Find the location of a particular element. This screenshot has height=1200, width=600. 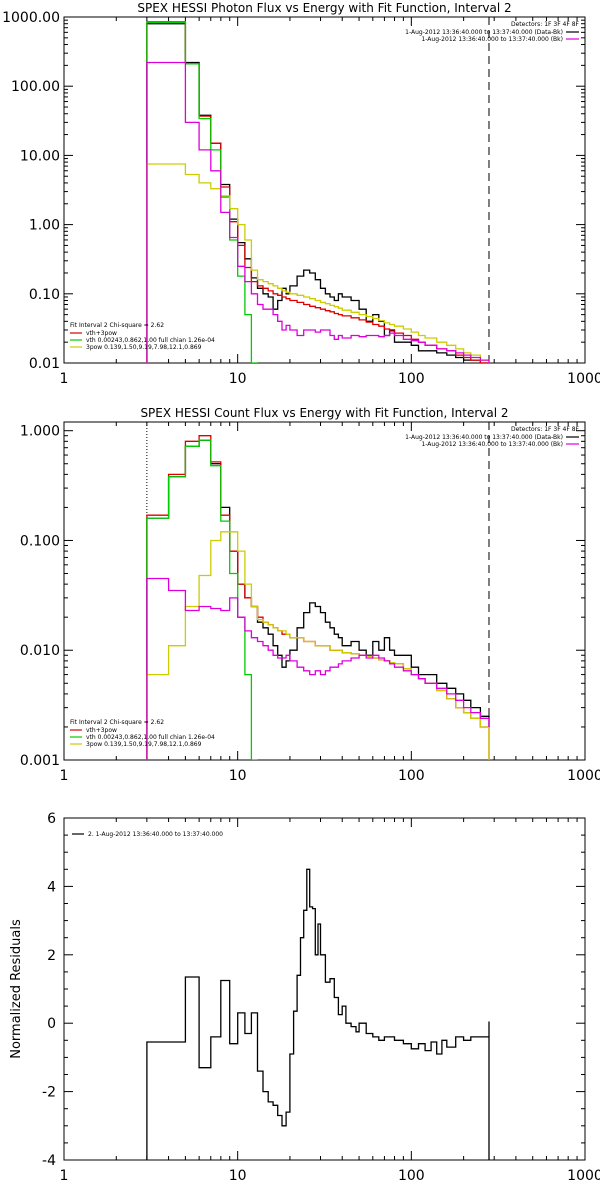

y-tick-label: 1.00 is located at coordinates (44, 226).